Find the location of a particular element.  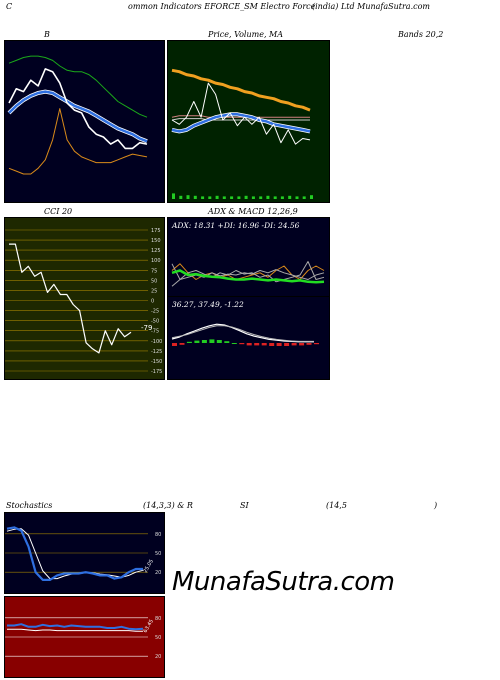

price-volume-ma-title: Price, Volume, MA is located at coordinates (246, 34).